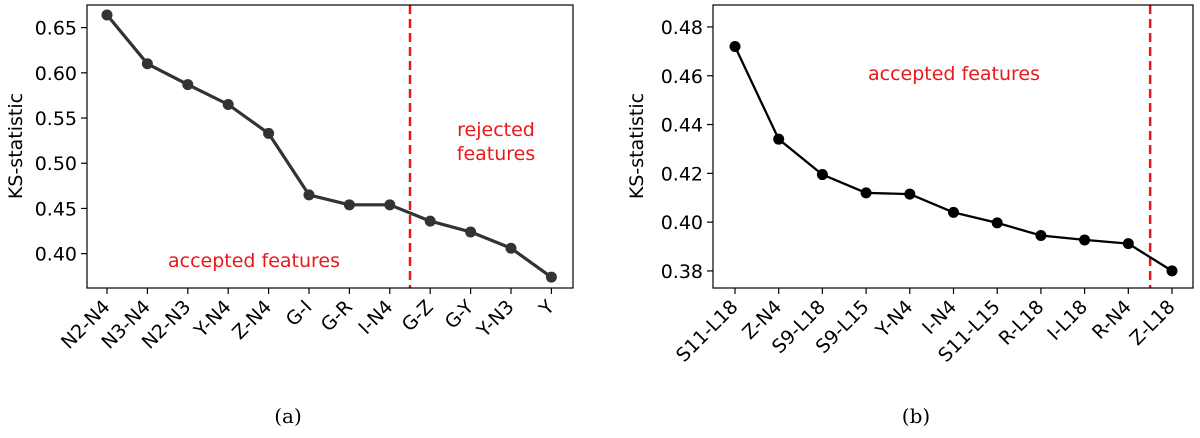 The width and height of the screenshot is (1200, 438). I want to click on panel-b-ytick-label: 0.46, so click(682, 77).